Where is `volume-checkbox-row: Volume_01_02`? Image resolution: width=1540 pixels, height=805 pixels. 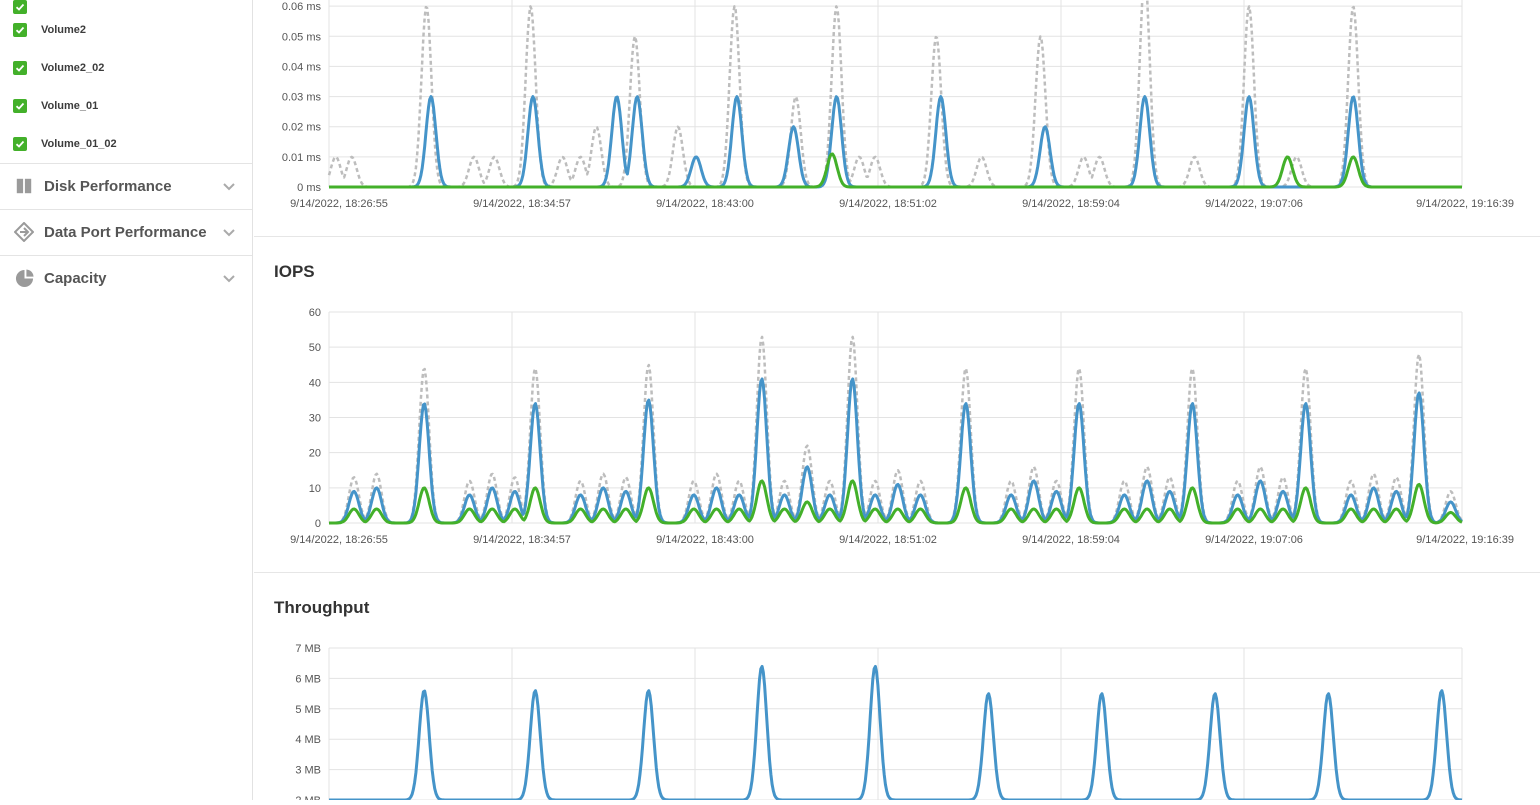 volume-checkbox-row: Volume_01_02 is located at coordinates (126, 144).